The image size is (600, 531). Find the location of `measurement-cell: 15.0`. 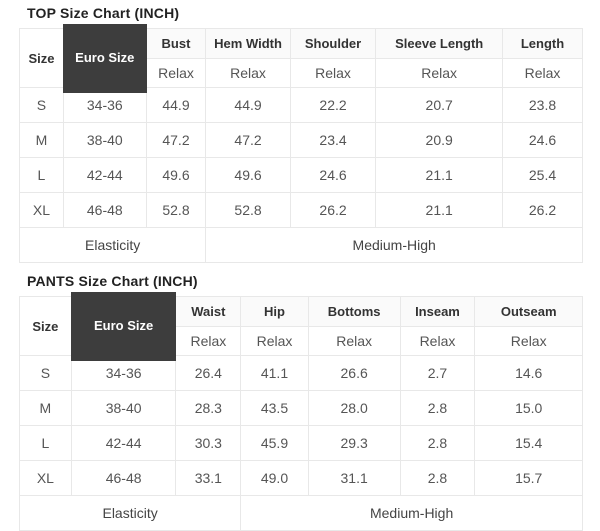

measurement-cell: 15.0 is located at coordinates (528, 408).